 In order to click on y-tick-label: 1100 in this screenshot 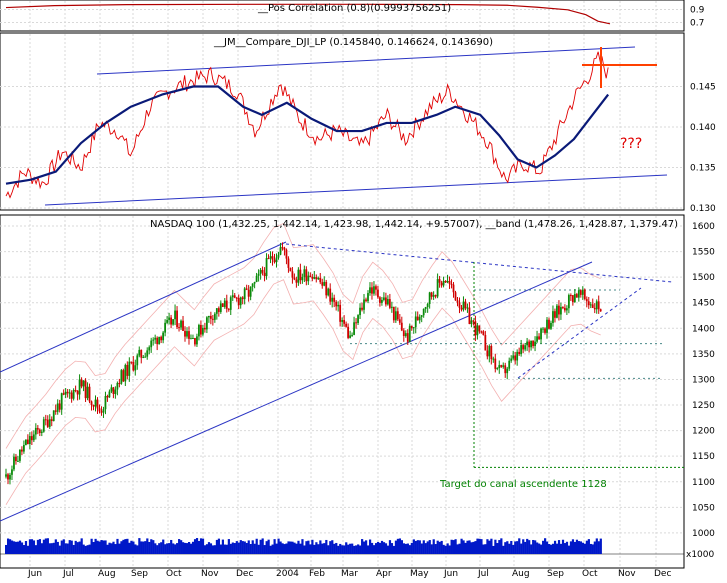, I will do `click(703, 483)`.